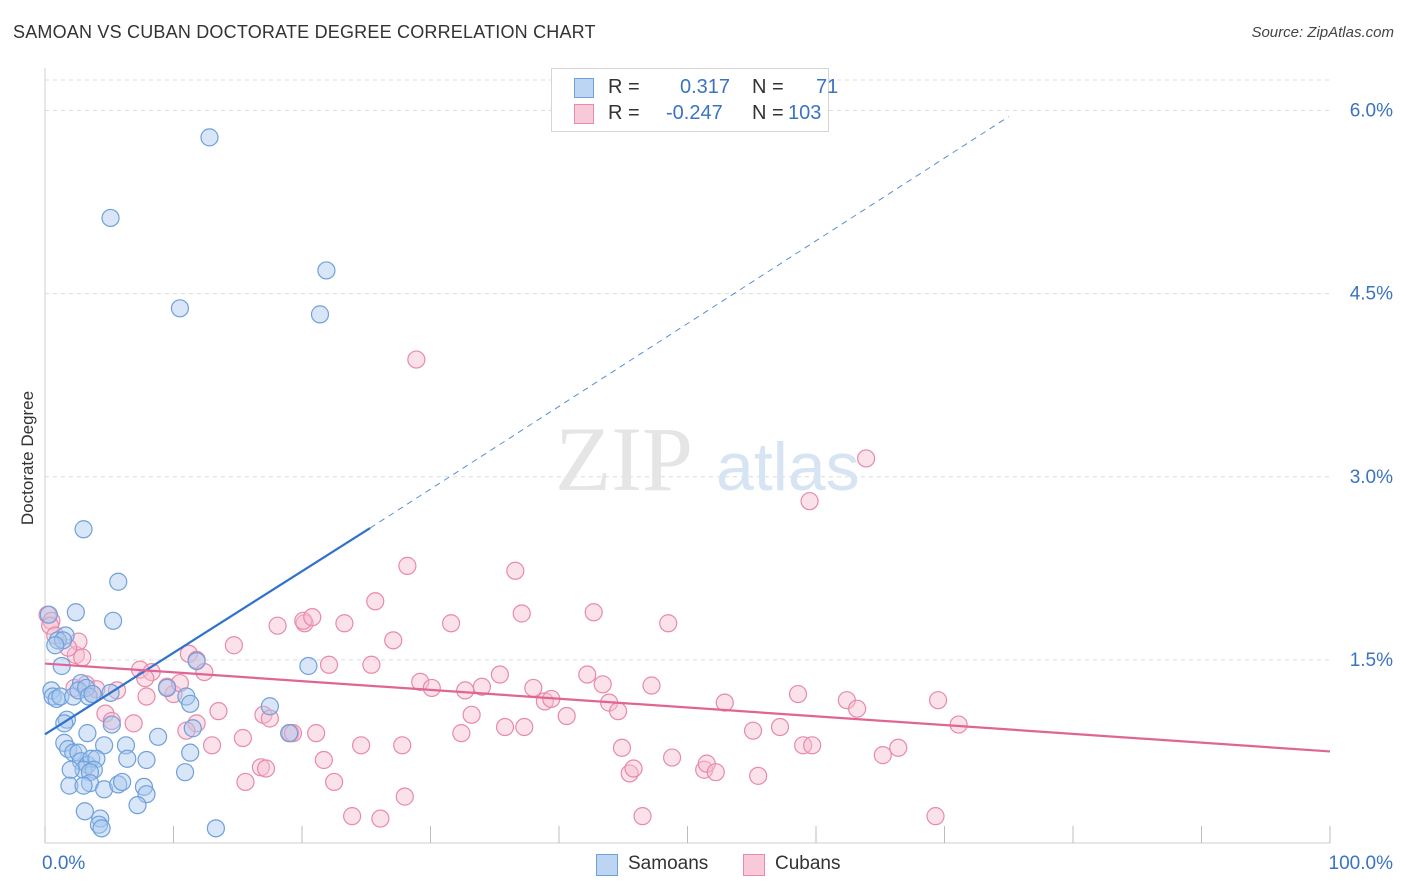  Describe the element at coordinates (584, 88) in the screenshot. I see `samoans-swatch` at that location.